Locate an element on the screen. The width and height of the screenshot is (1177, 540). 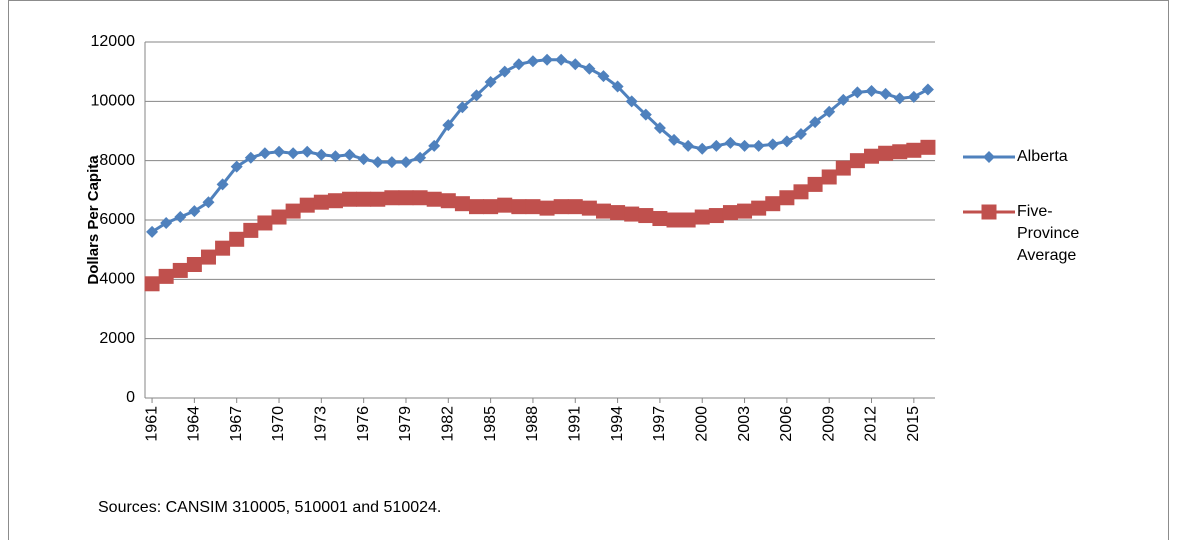
y-tick-label: 0 is located at coordinates (130, 397).